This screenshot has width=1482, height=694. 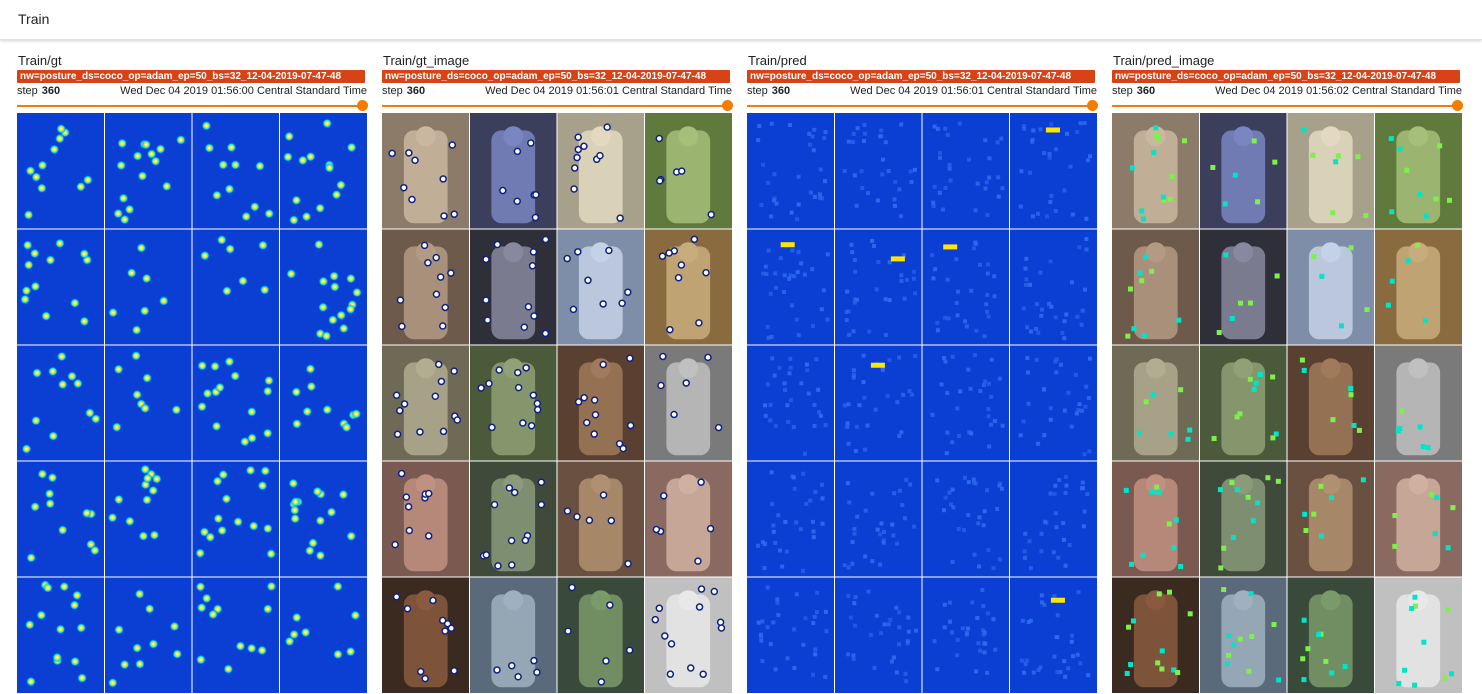 What do you see at coordinates (781, 91) in the screenshot?
I see `step-value: 360` at bounding box center [781, 91].